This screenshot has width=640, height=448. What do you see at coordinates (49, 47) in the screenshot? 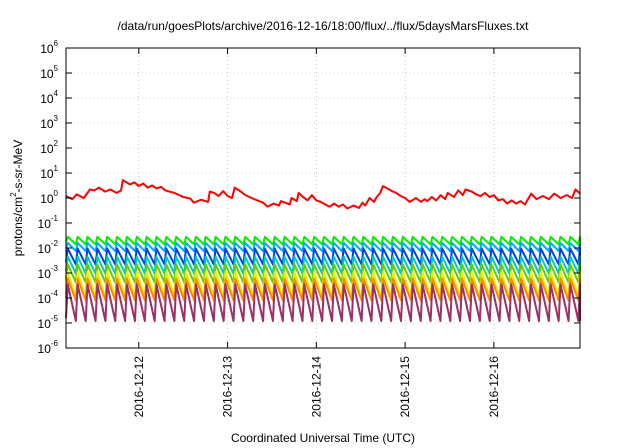
I see `y-tick-label: 10⁶` at bounding box center [49, 47].